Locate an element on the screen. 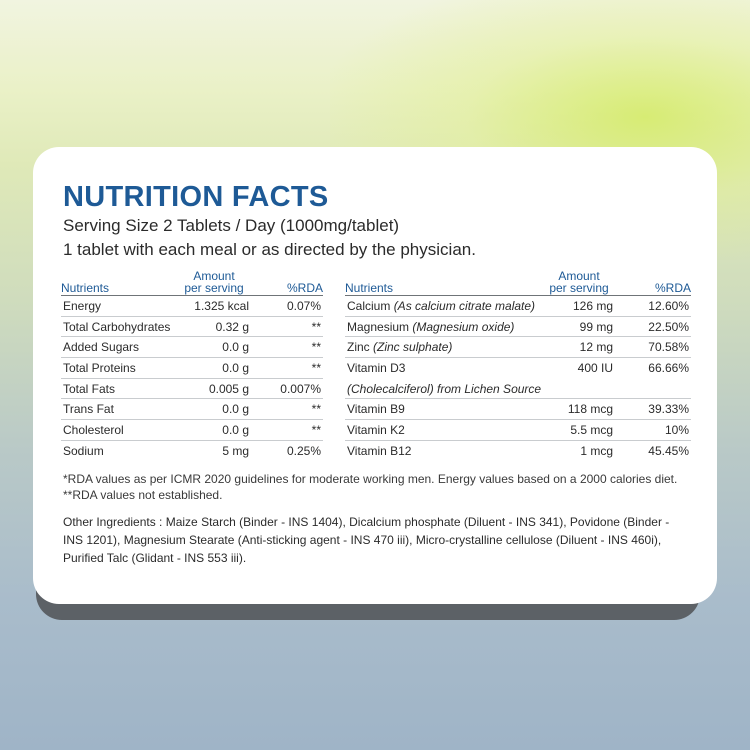 Image resolution: width=750 pixels, height=750 pixels. nutrient-name: Vitamin K2 is located at coordinates (445, 430).